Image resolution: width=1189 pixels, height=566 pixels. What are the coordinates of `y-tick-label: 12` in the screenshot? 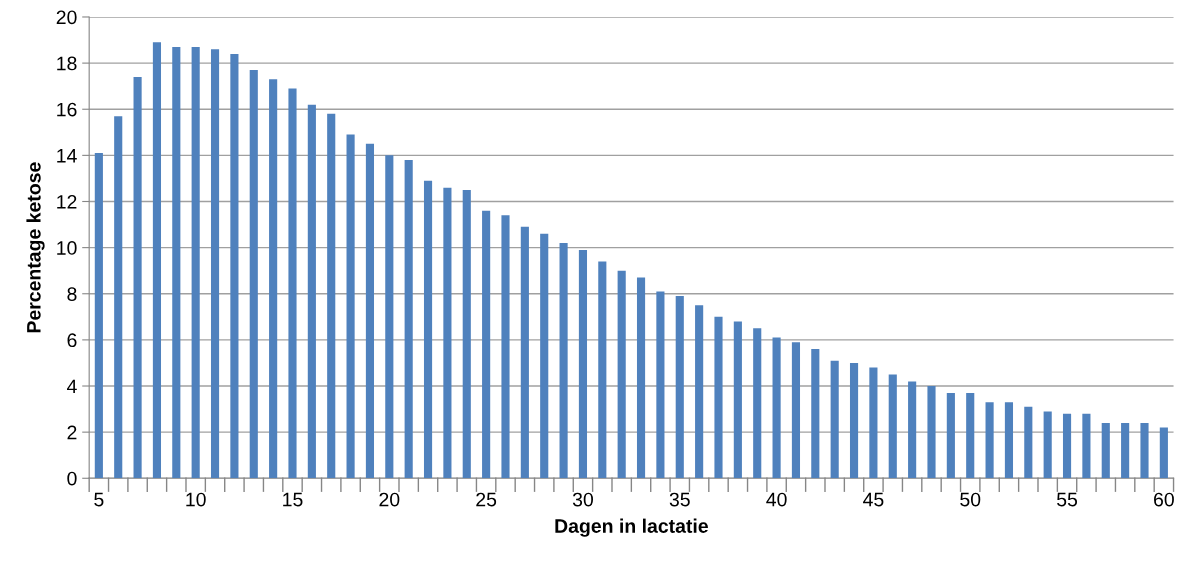 It's located at (67, 201).